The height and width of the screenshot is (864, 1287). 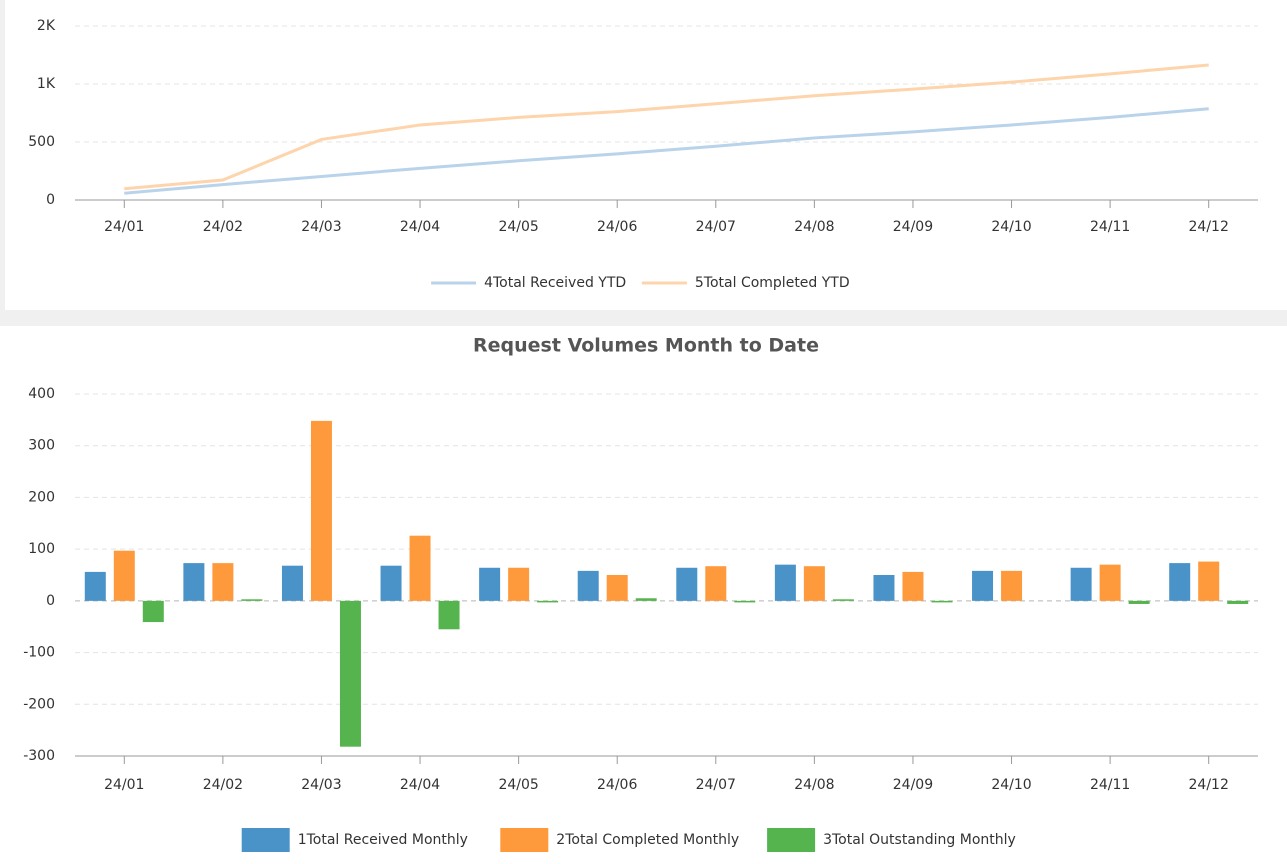 I want to click on y-tick-label: 1K, so click(x=46, y=84).